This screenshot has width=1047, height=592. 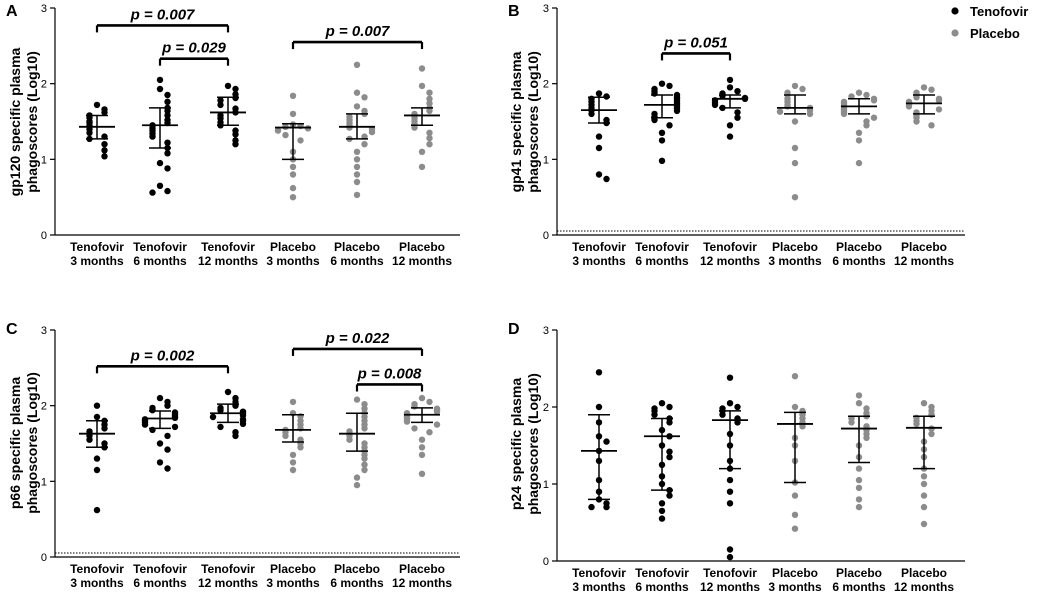 What do you see at coordinates (730, 573) in the screenshot?
I see `panel-d-x-tick-label-2-line-1: Tenofovir` at bounding box center [730, 573].